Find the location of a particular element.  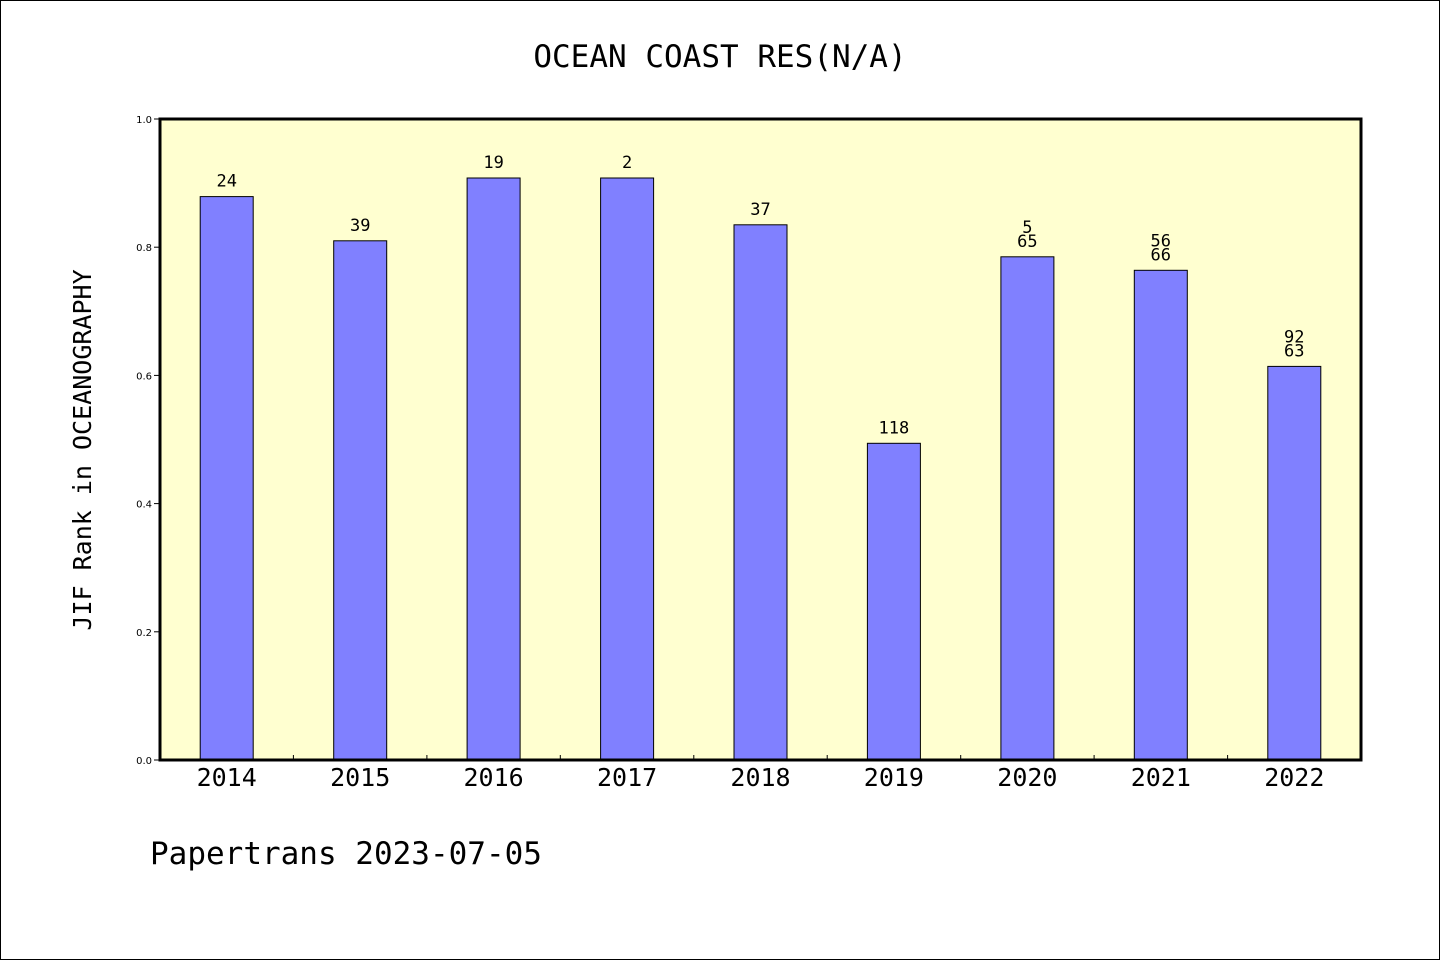

y-tick-label: 0.2 is located at coordinates (144, 633).